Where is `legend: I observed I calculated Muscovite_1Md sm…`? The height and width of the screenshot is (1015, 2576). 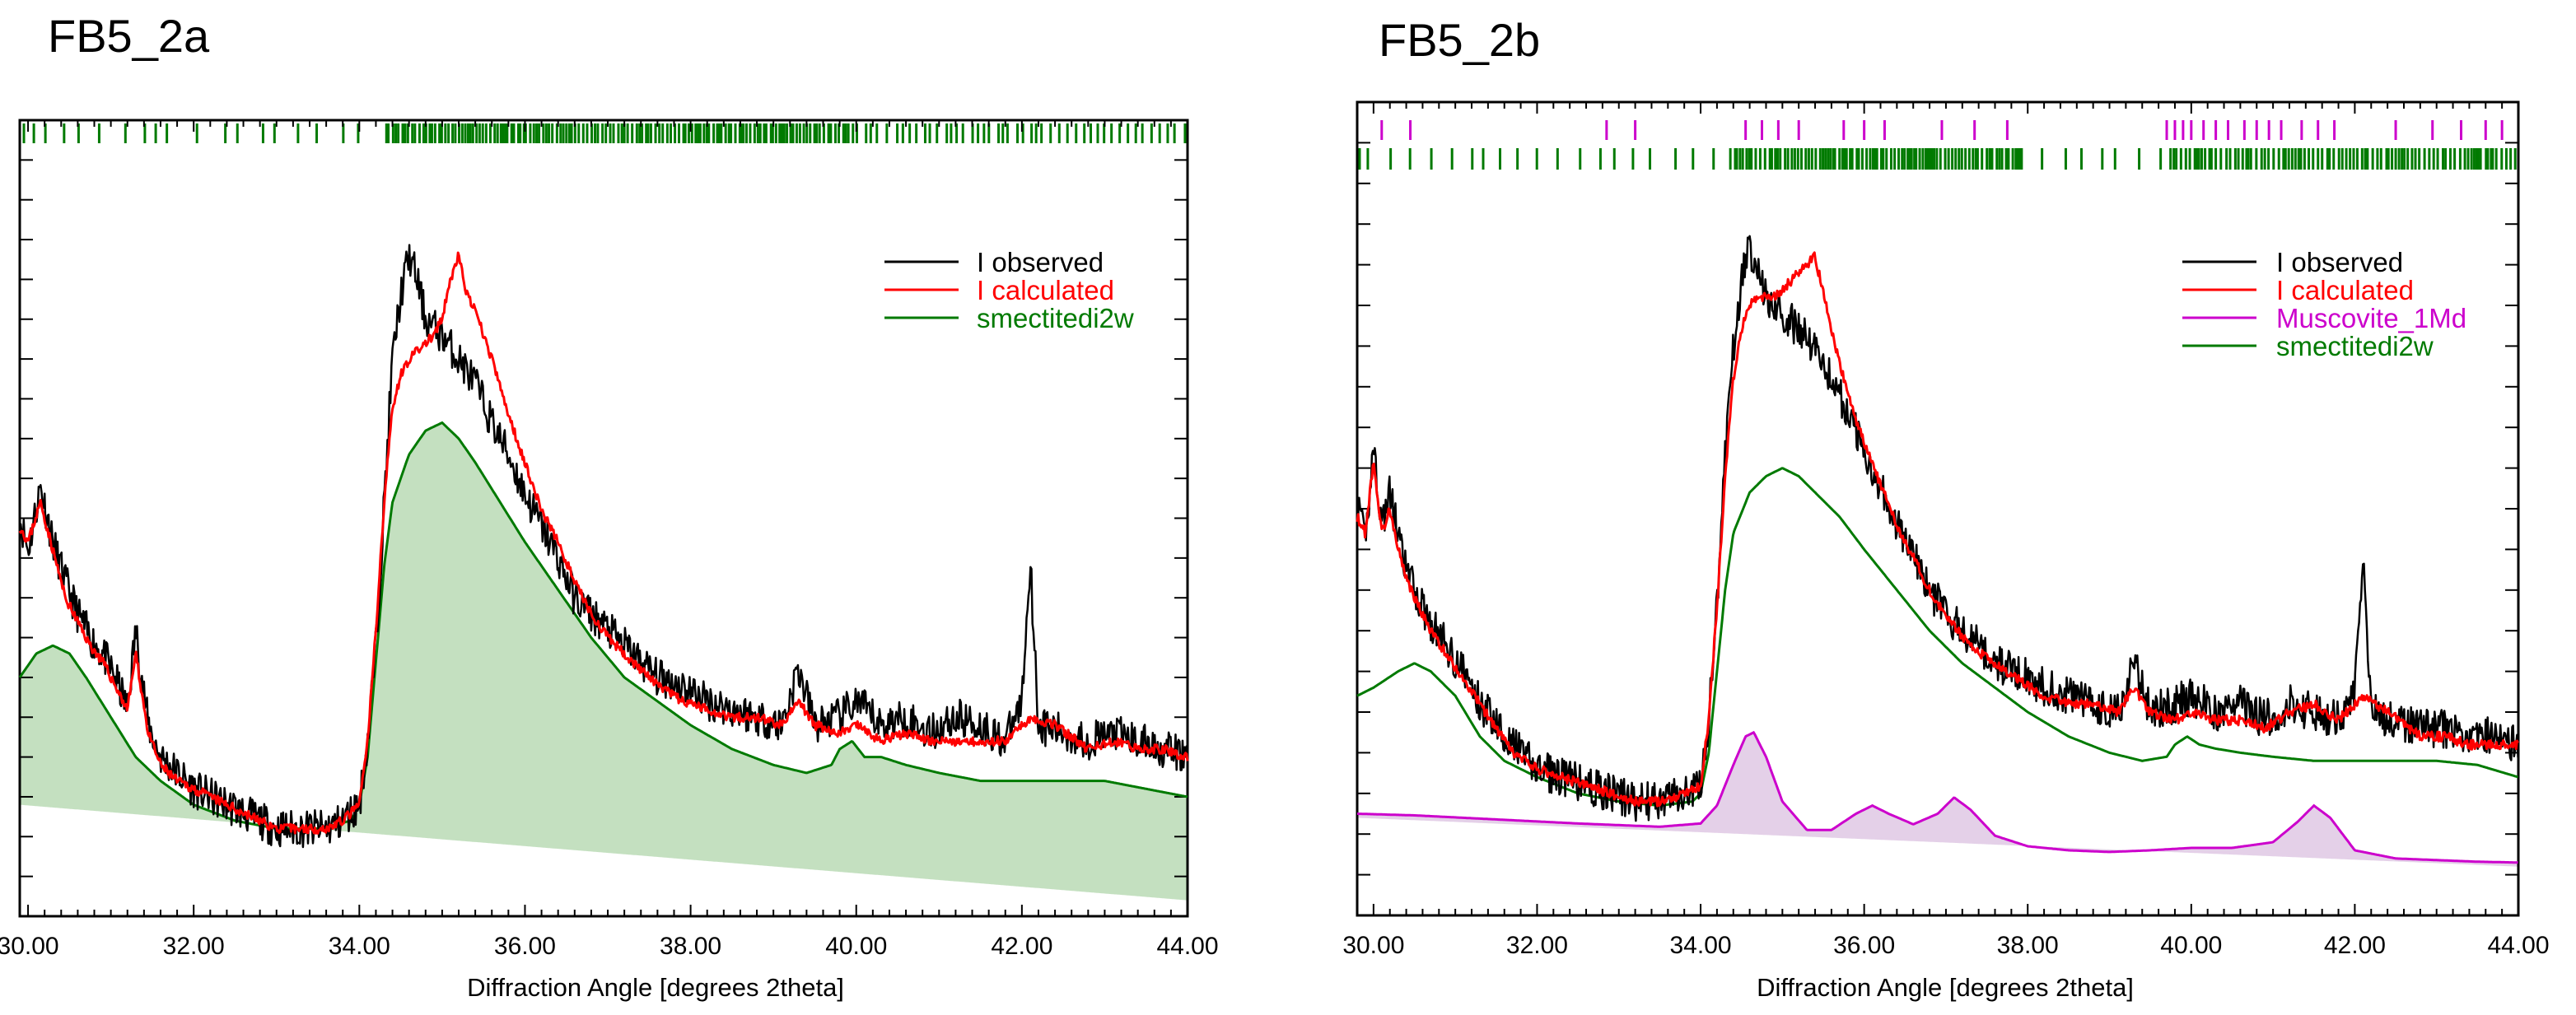 legend: I observed I calculated Muscovite_1Md sm… is located at coordinates (2324, 304).